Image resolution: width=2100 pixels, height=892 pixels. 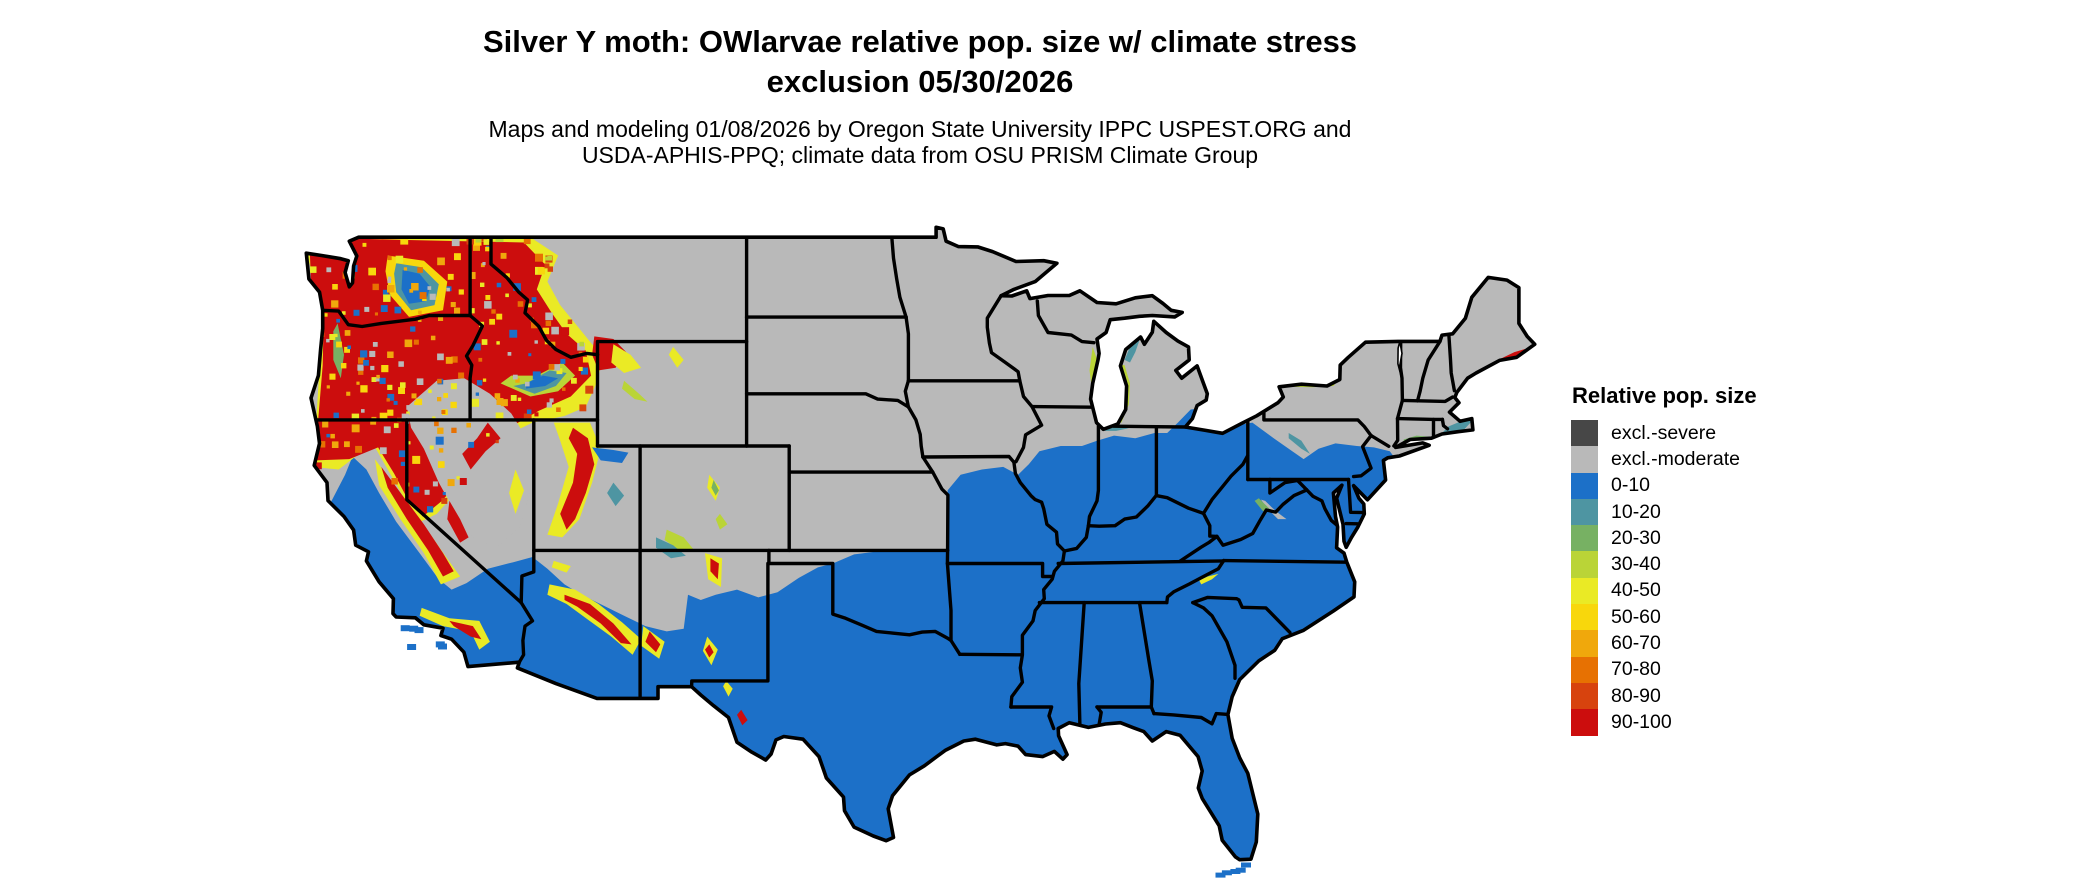 What do you see at coordinates (1781, 722) in the screenshot?
I see `legend-item: 90-100` at bounding box center [1781, 722].